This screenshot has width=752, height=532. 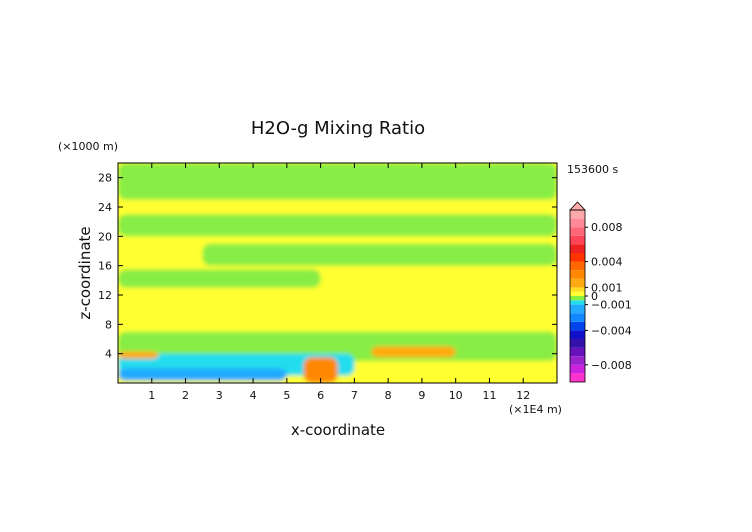 I want to click on colorbar-tick-label: 0, so click(x=594, y=296).